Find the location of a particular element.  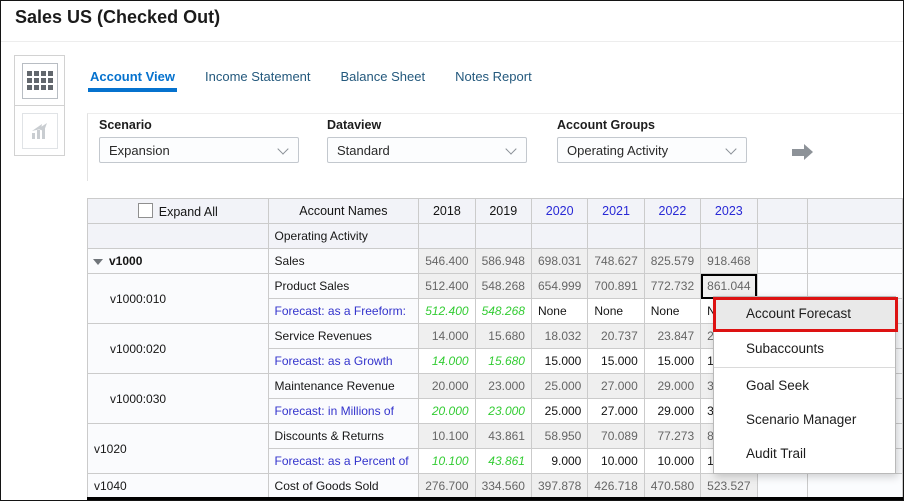

value-cell: 334.560 is located at coordinates (503, 486).